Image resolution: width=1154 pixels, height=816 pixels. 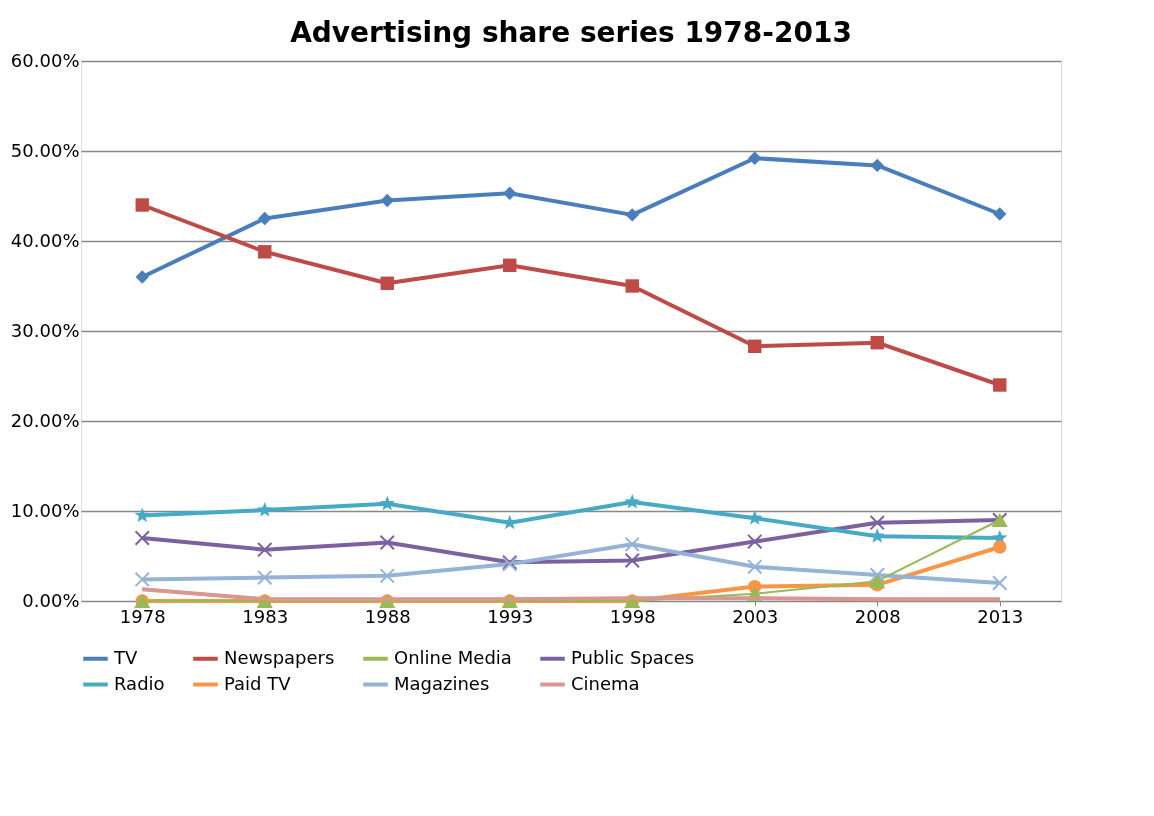 I want to click on x-tick-label: 1993, so click(x=510, y=616).